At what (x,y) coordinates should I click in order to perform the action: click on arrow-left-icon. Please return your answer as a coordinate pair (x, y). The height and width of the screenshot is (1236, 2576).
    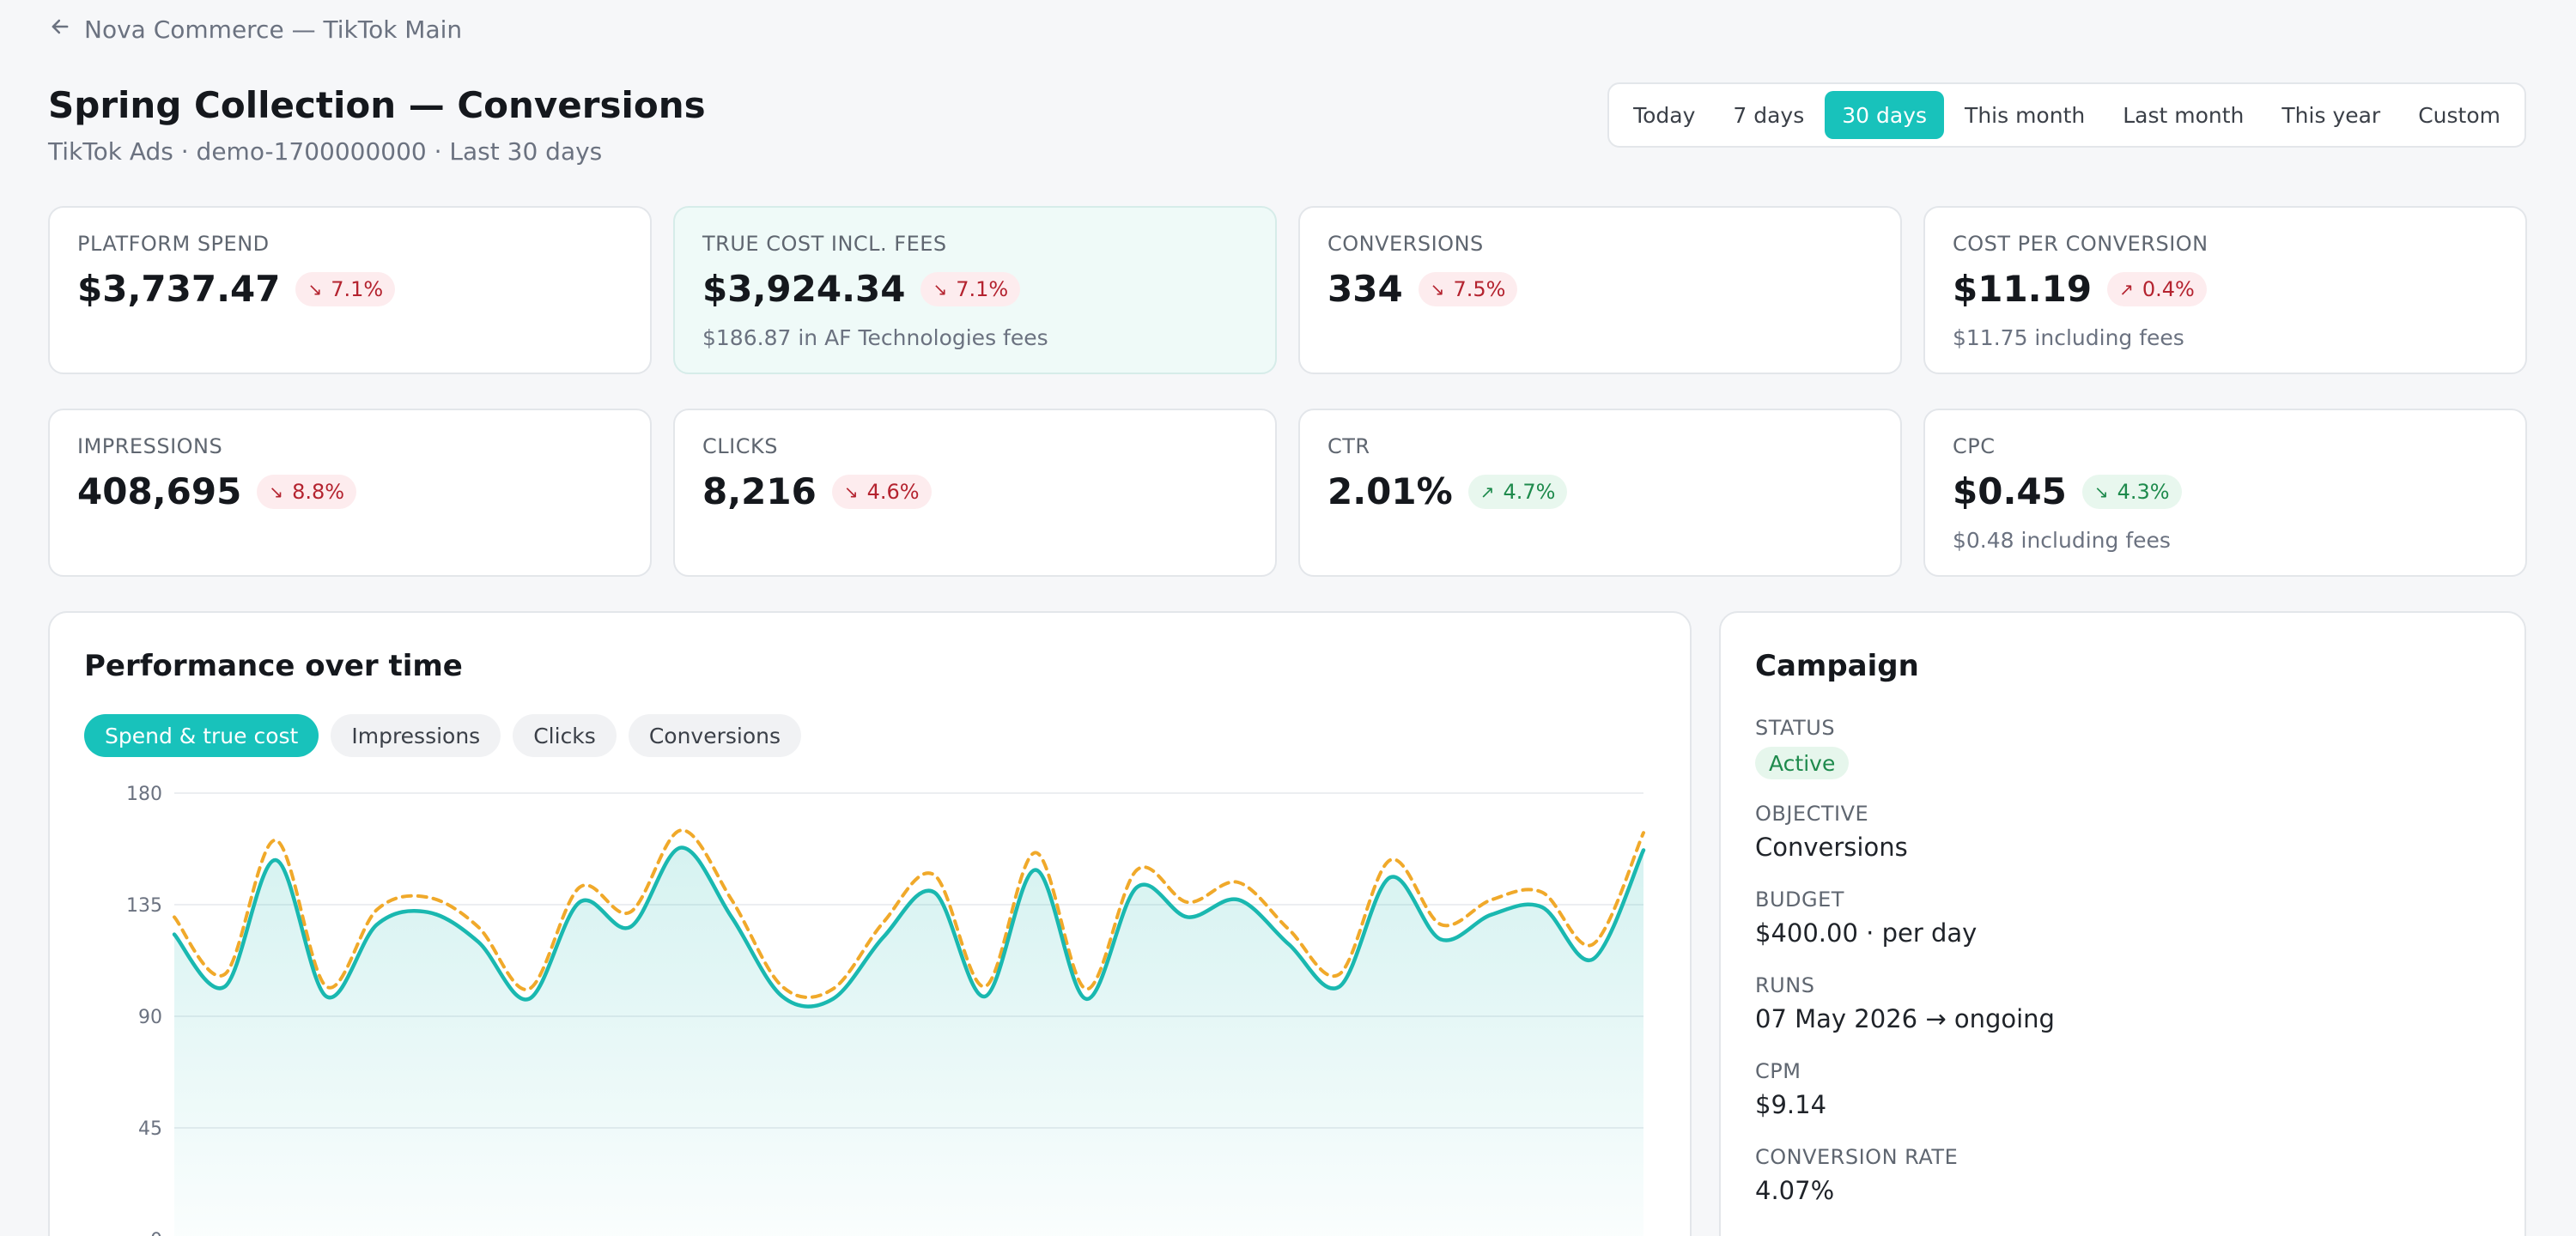
    Looking at the image, I should click on (60, 30).